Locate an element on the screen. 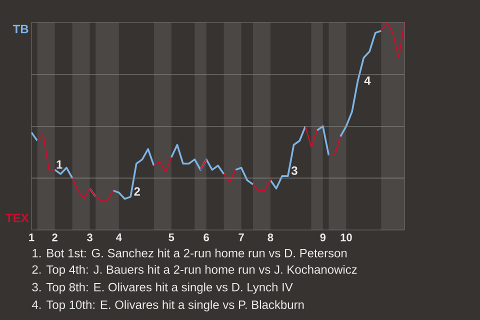 This screenshot has width=480, height=320. text: 2. Top 4th: J. Bauers hit a 2-run home run vs J. Kochanowicz is located at coordinates (194, 270).